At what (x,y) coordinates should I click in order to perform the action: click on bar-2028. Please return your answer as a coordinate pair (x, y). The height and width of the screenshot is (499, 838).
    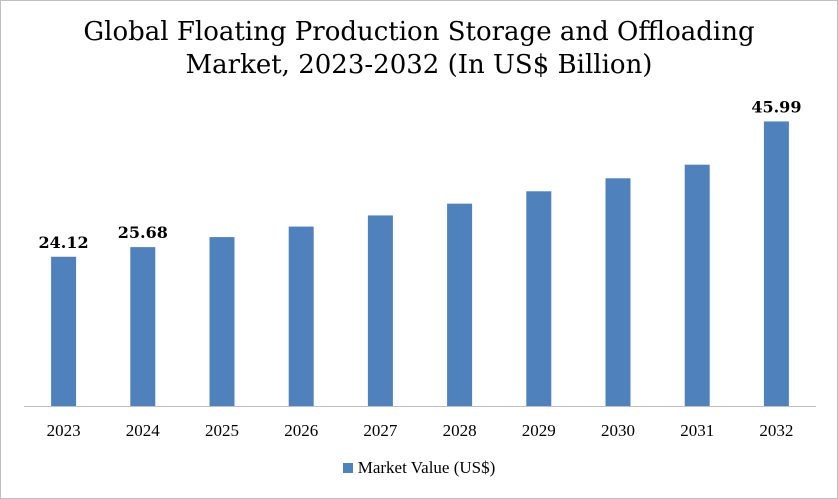
    Looking at the image, I should click on (460, 304).